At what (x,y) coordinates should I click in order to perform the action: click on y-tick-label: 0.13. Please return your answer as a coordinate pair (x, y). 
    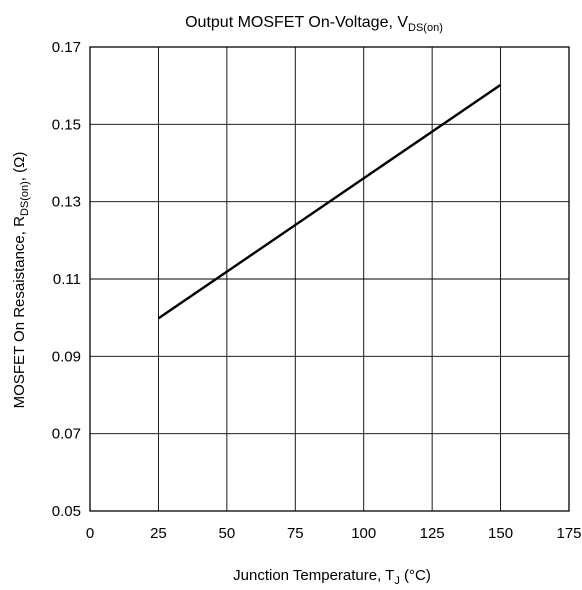
    Looking at the image, I should click on (66, 202).